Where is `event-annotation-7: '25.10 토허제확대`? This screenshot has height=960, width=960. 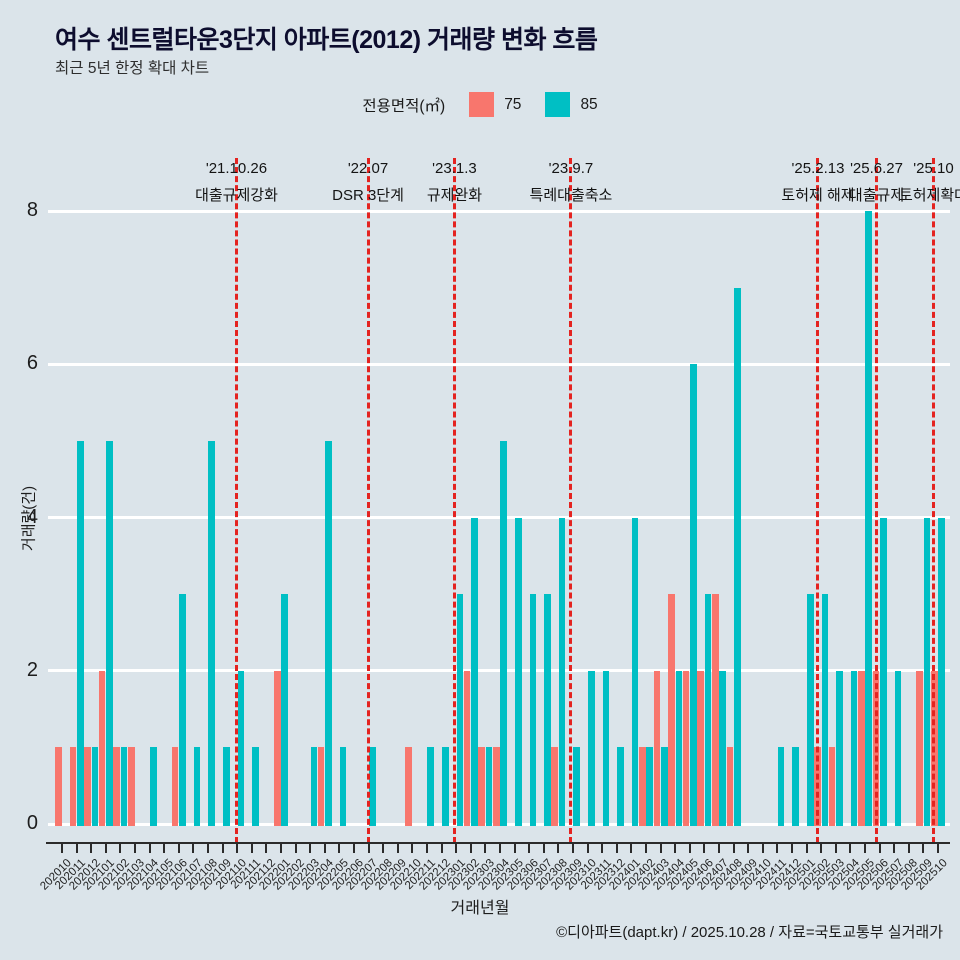
event-annotation-7: '25.10 토허제확대 is located at coordinates (871, 182).